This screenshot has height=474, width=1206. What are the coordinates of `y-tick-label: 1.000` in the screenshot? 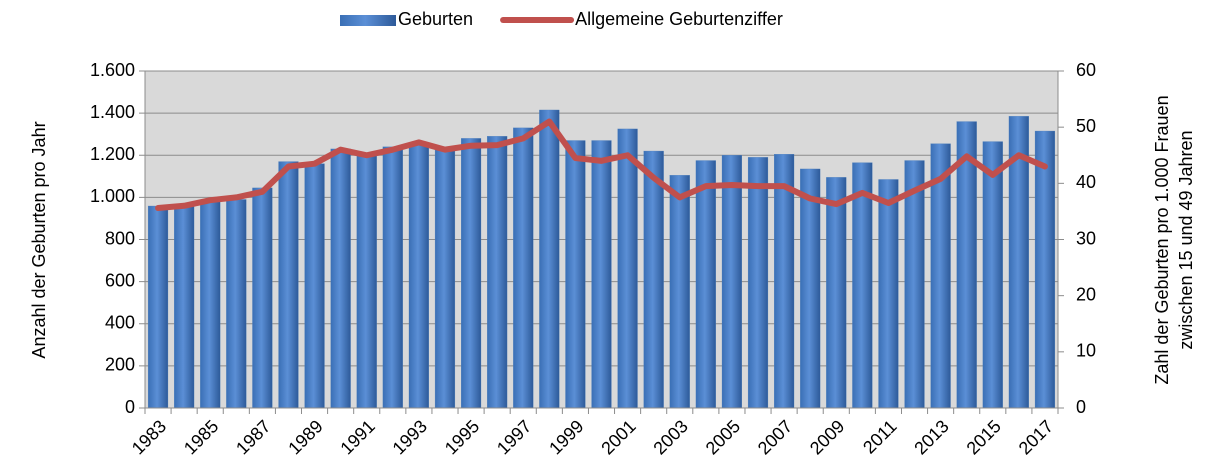 It's located at (112, 196).